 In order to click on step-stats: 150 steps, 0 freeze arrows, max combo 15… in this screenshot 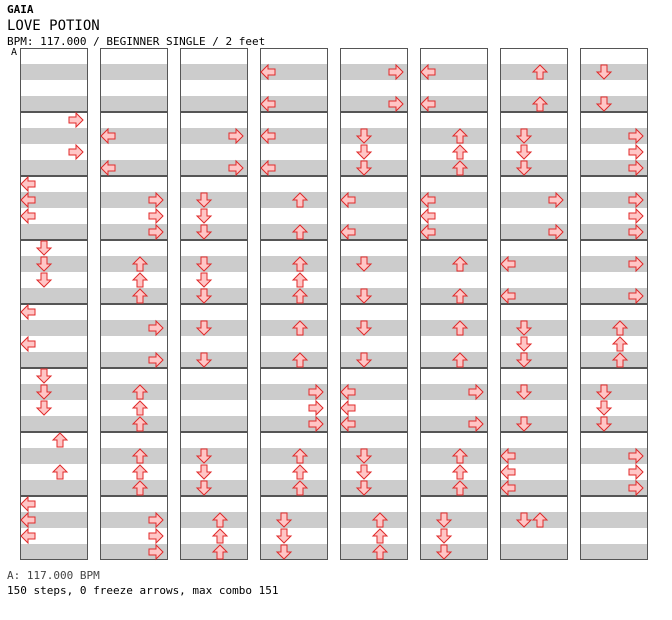, I will do `click(143, 590)`.